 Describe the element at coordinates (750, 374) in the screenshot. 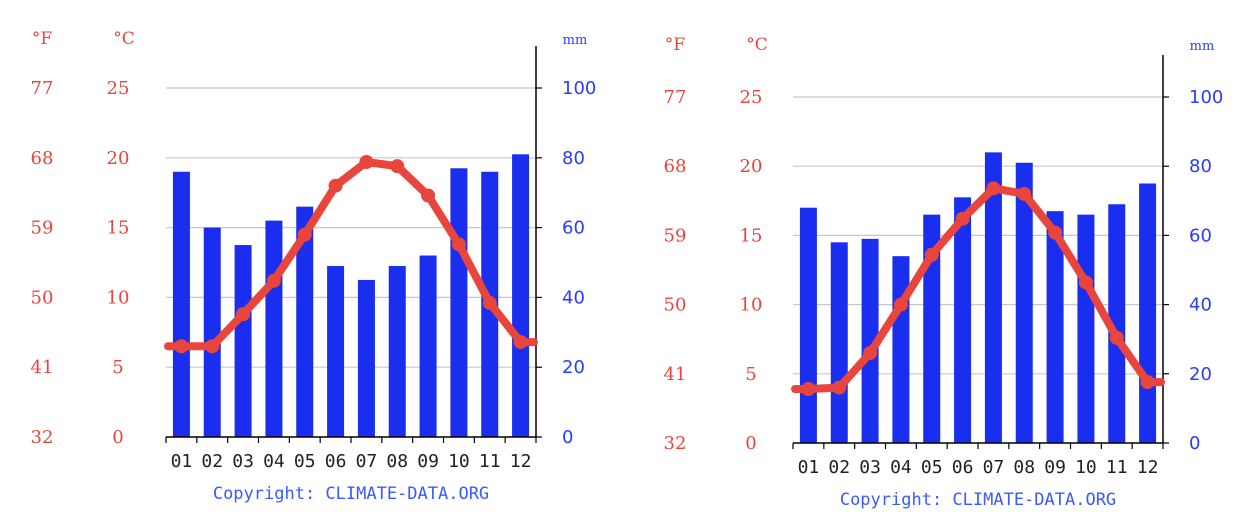

I see `celsius-tick-label: 5` at that location.